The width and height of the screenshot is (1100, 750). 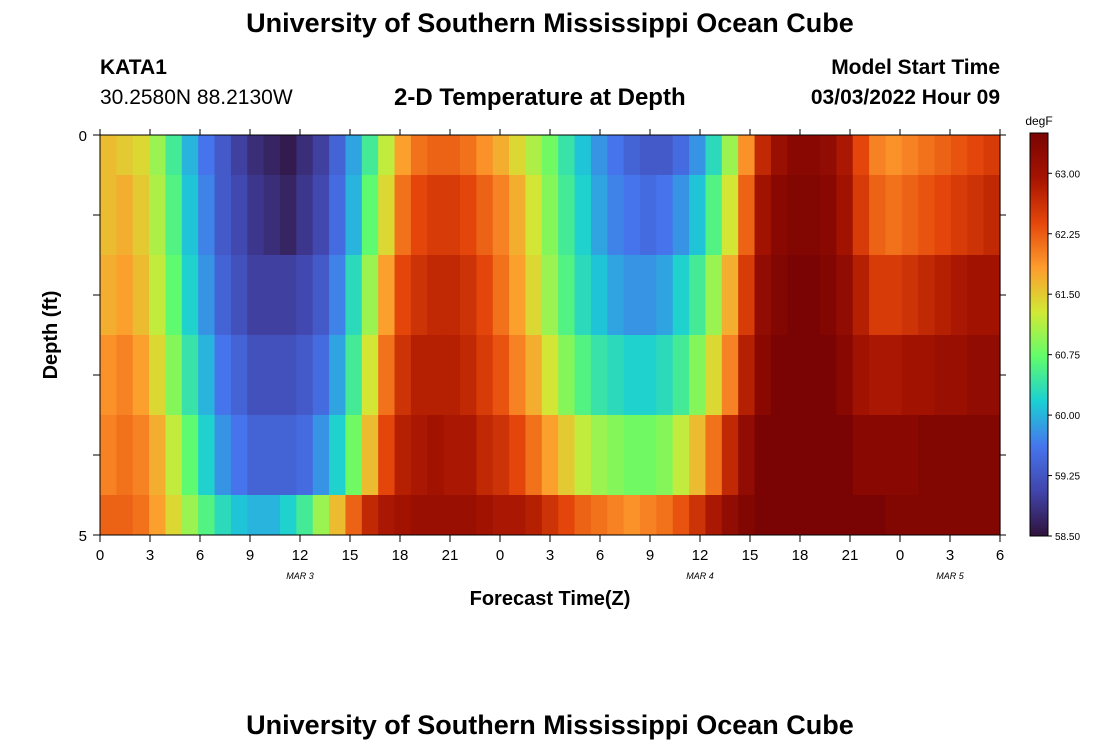 What do you see at coordinates (905, 97) in the screenshot?
I see `model-start-value: 03/03/2022 Hour 09` at bounding box center [905, 97].